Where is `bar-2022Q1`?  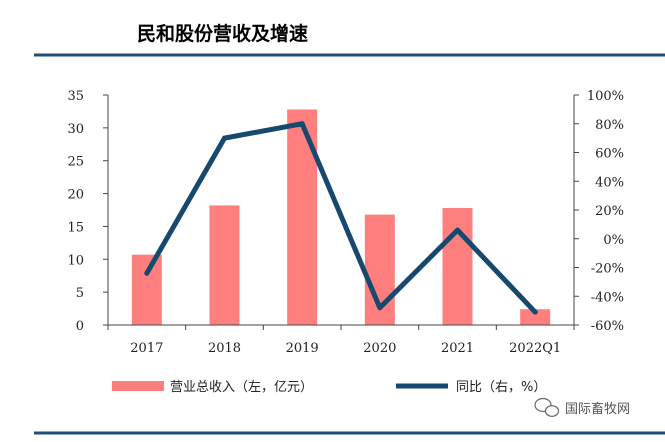
bar-2022Q1 is located at coordinates (535, 317).